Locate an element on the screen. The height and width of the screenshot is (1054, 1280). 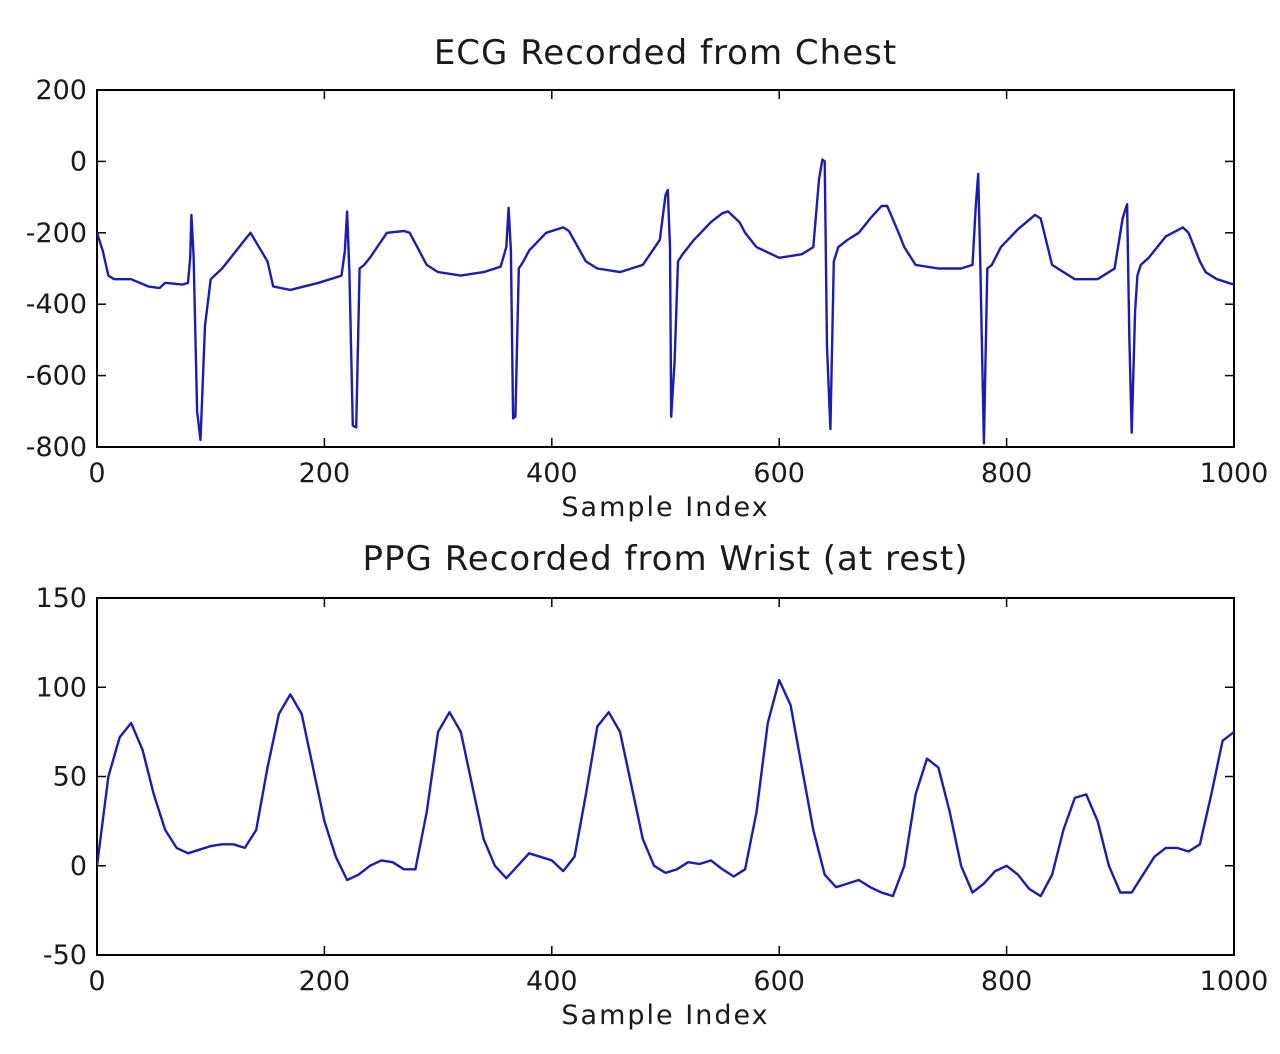
y-tick-label: 100 is located at coordinates (61, 687).